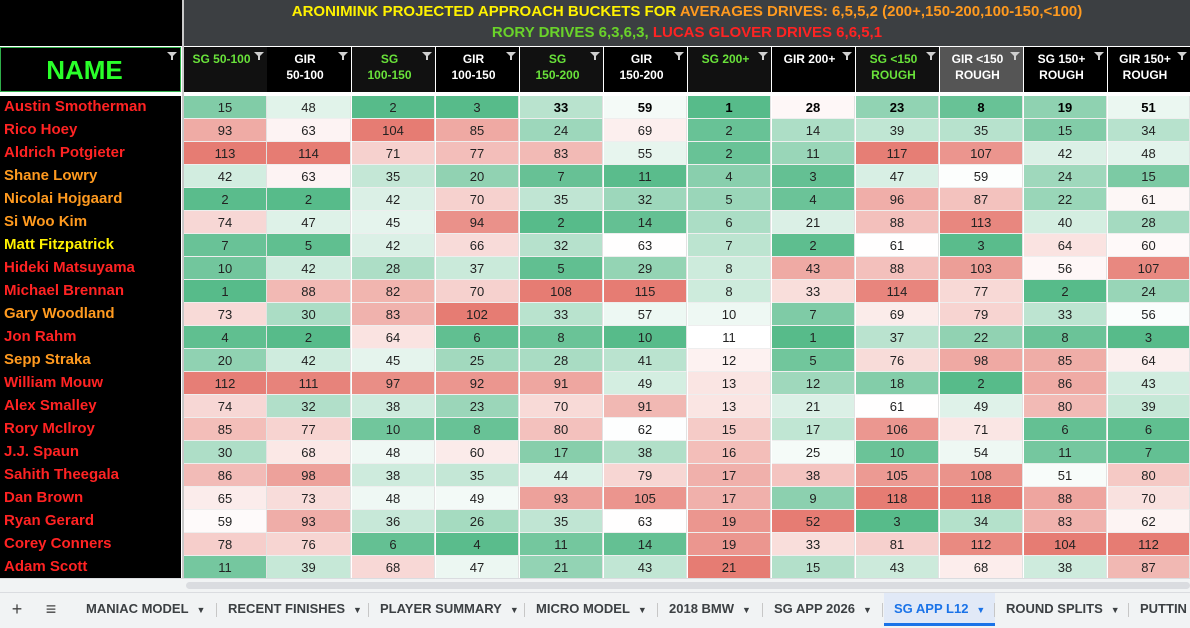 The height and width of the screenshot is (628, 1190). What do you see at coordinates (393, 199) in the screenshot?
I see `stat-cell: 42` at bounding box center [393, 199].